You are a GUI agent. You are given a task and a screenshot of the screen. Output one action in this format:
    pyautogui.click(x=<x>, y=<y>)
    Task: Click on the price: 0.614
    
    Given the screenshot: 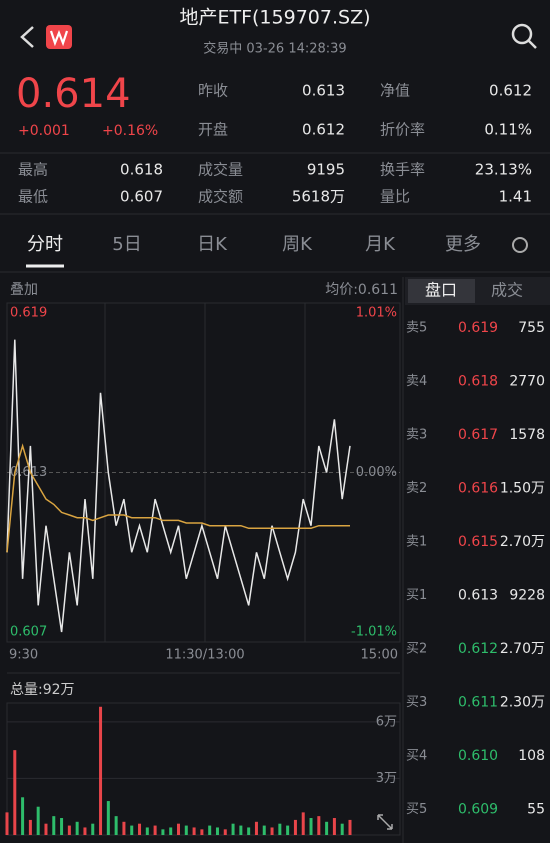 What is the action you would take?
    pyautogui.click(x=73, y=94)
    